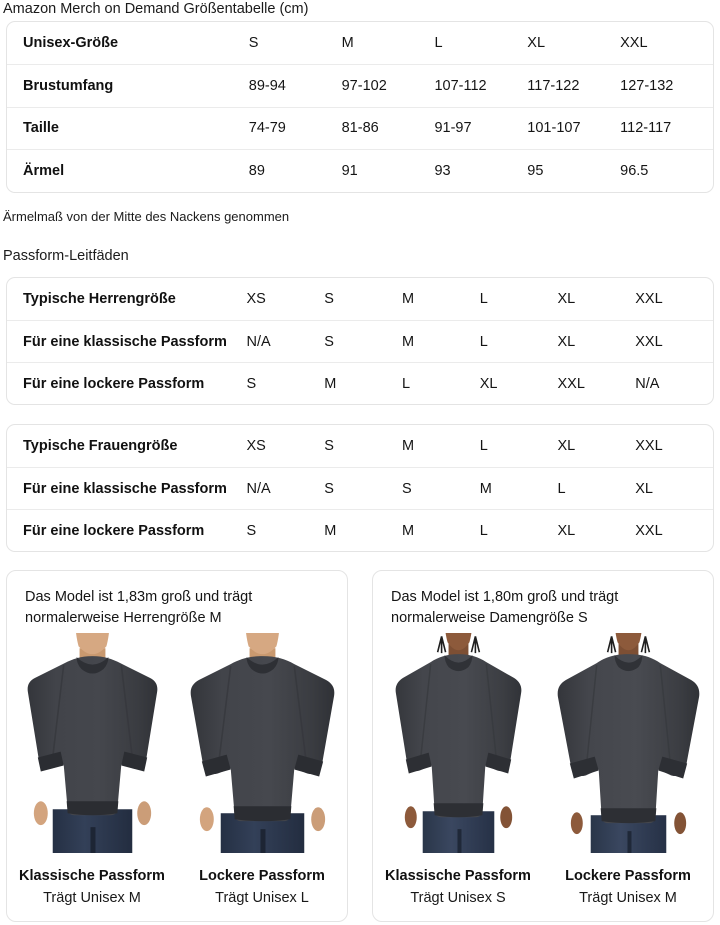  I want to click on table-row: Taille 74-79 81-86 91-97 101-107 112-117, so click(360, 127).